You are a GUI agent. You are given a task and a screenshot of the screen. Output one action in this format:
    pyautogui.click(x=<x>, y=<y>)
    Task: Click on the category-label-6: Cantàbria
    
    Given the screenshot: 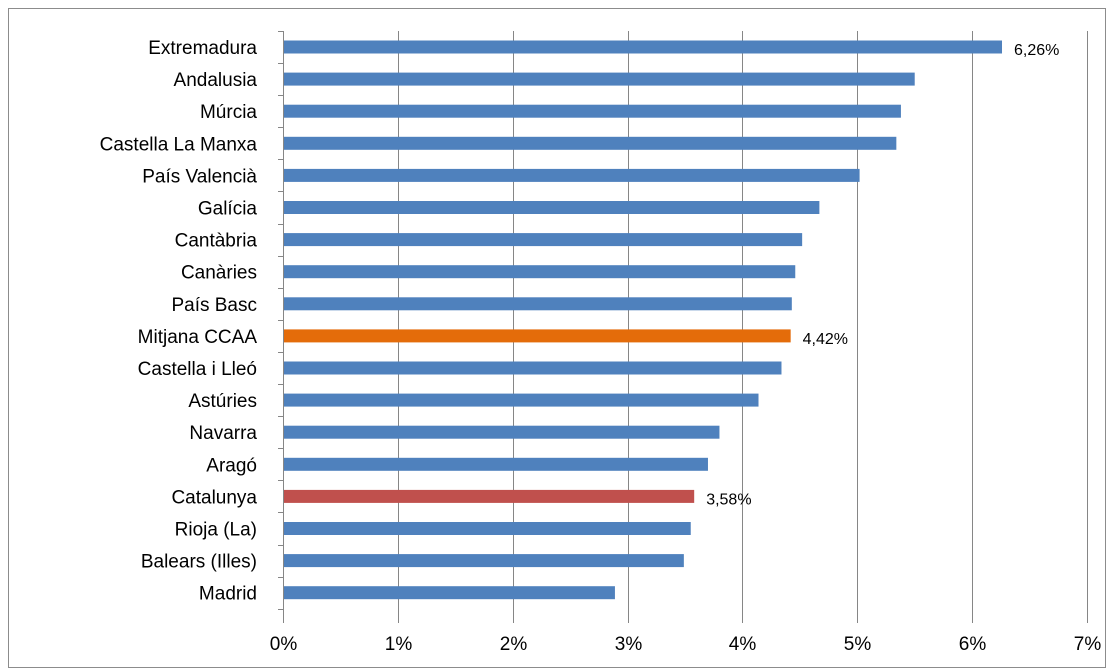 What is the action you would take?
    pyautogui.click(x=216, y=241)
    